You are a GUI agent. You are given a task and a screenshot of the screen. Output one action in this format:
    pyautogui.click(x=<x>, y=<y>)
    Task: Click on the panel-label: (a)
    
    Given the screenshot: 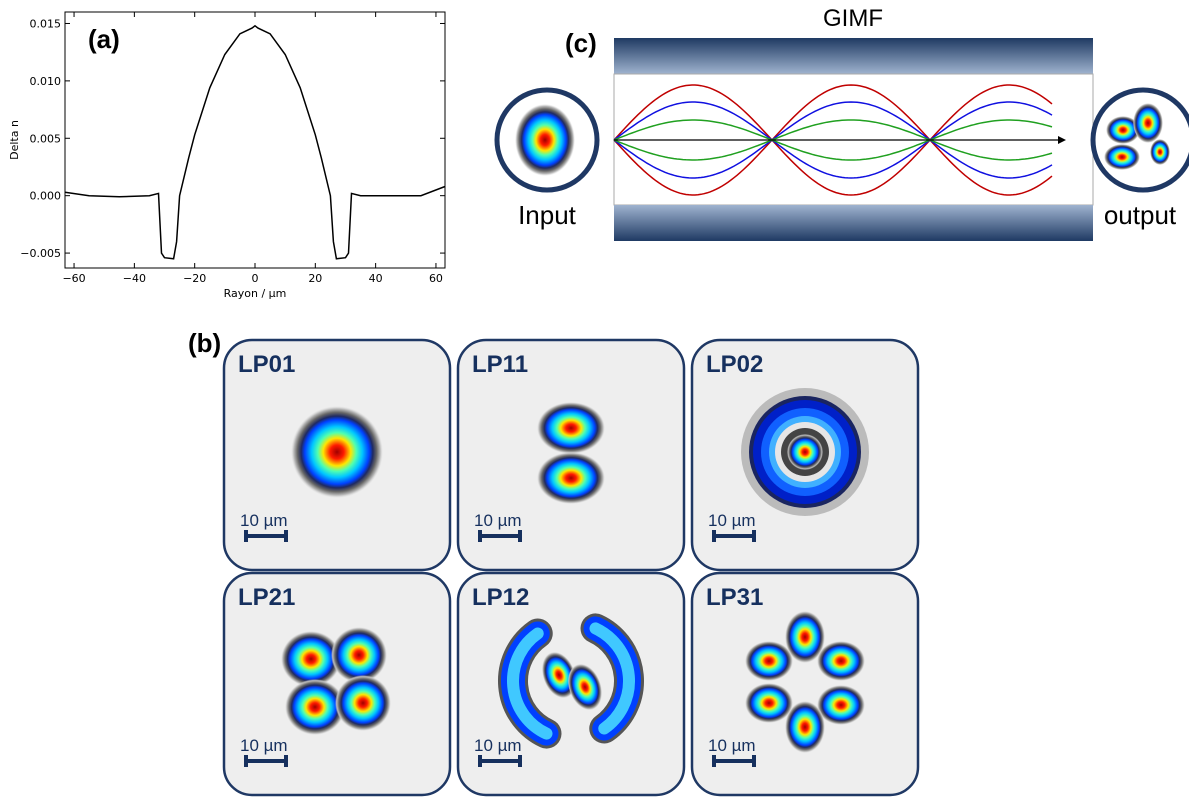 What is the action you would take?
    pyautogui.click(x=104, y=39)
    